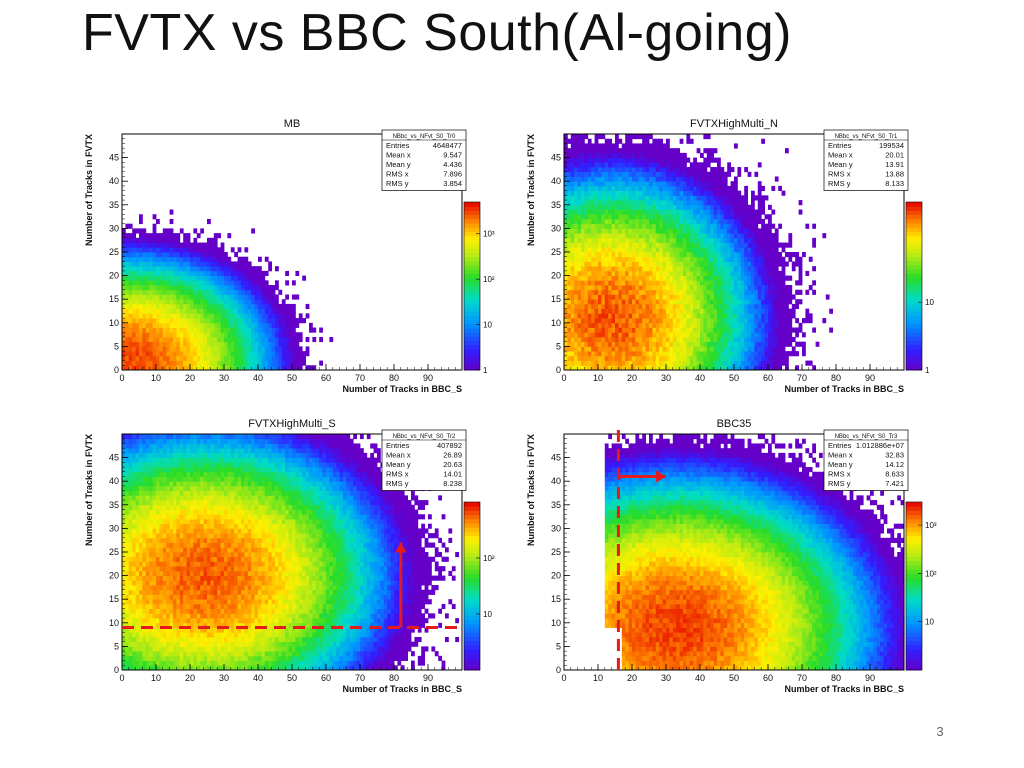  I want to click on stats-key: RMS x, so click(839, 174).